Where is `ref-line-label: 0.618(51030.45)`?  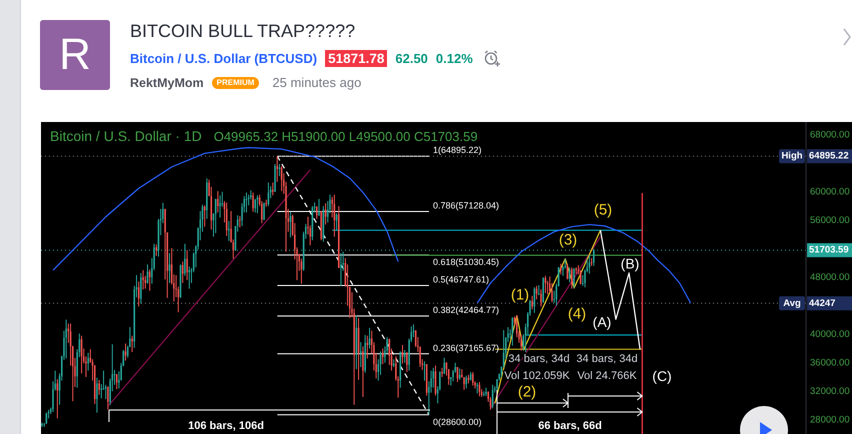 ref-line-label: 0.618(51030.45) is located at coordinates (466, 261).